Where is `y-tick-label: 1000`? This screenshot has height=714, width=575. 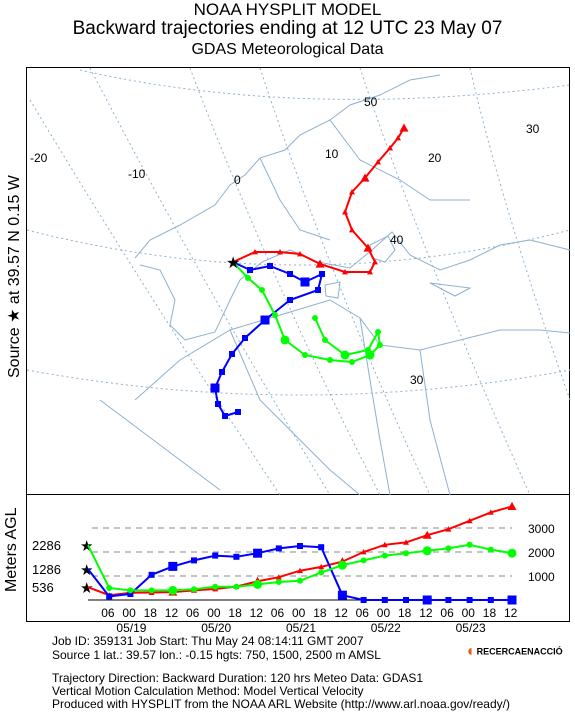
y-tick-label: 1000 is located at coordinates (541, 577).